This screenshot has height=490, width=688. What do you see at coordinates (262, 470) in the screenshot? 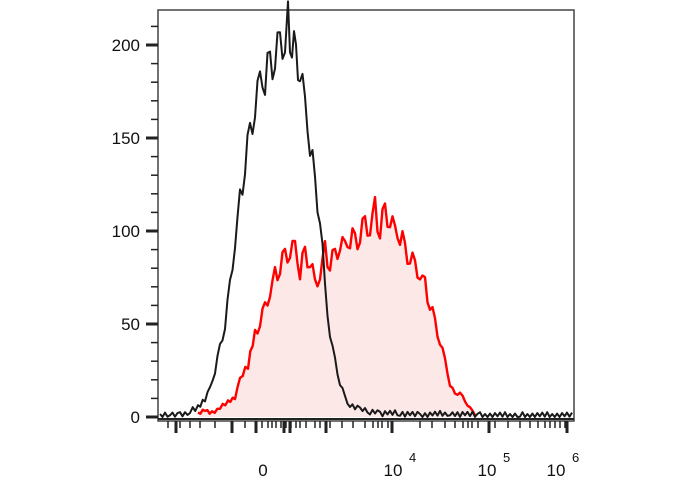
I see `x-tick-label: 0` at bounding box center [262, 470].